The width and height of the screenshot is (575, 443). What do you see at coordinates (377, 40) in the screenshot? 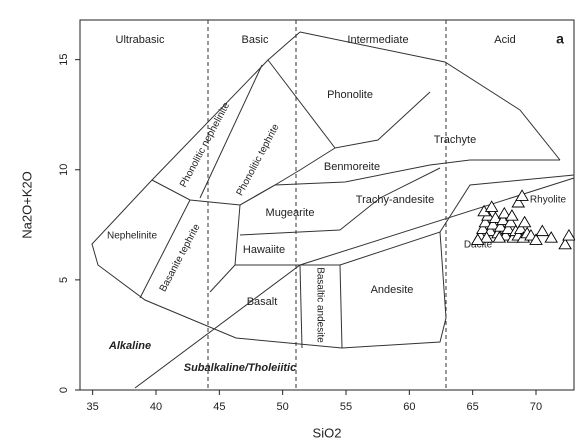
I see `region-label: Intermediate` at bounding box center [377, 40].